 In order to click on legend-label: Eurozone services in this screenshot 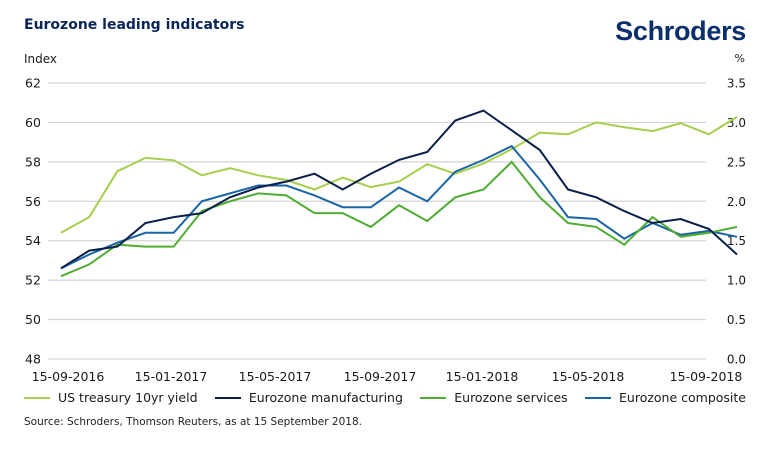, I will do `click(511, 397)`.